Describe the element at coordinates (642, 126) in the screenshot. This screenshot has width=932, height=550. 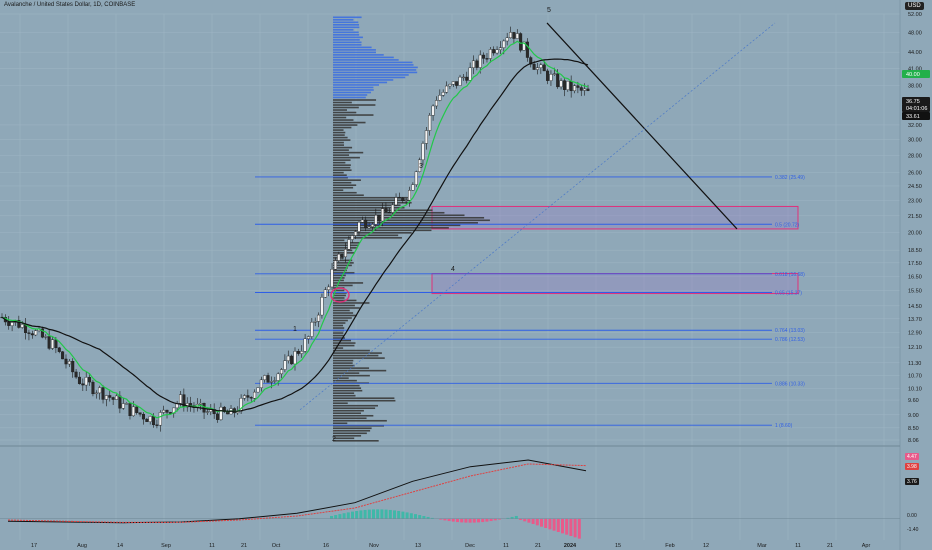
I see `trendline` at that location.